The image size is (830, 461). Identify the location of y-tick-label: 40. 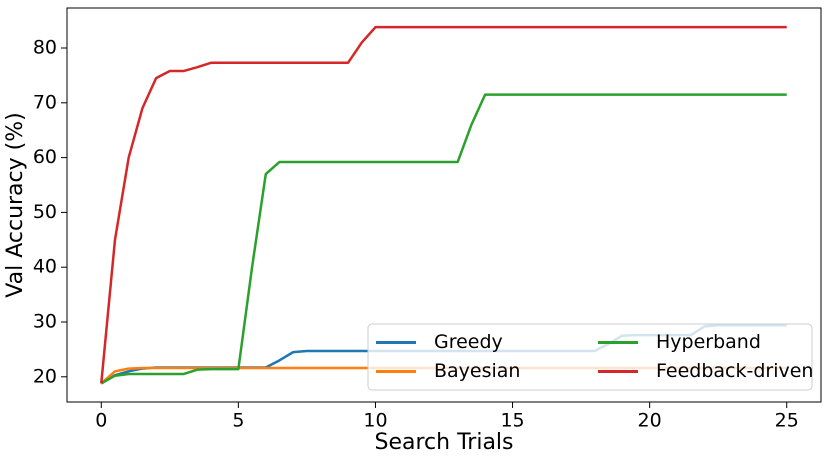
(45, 267).